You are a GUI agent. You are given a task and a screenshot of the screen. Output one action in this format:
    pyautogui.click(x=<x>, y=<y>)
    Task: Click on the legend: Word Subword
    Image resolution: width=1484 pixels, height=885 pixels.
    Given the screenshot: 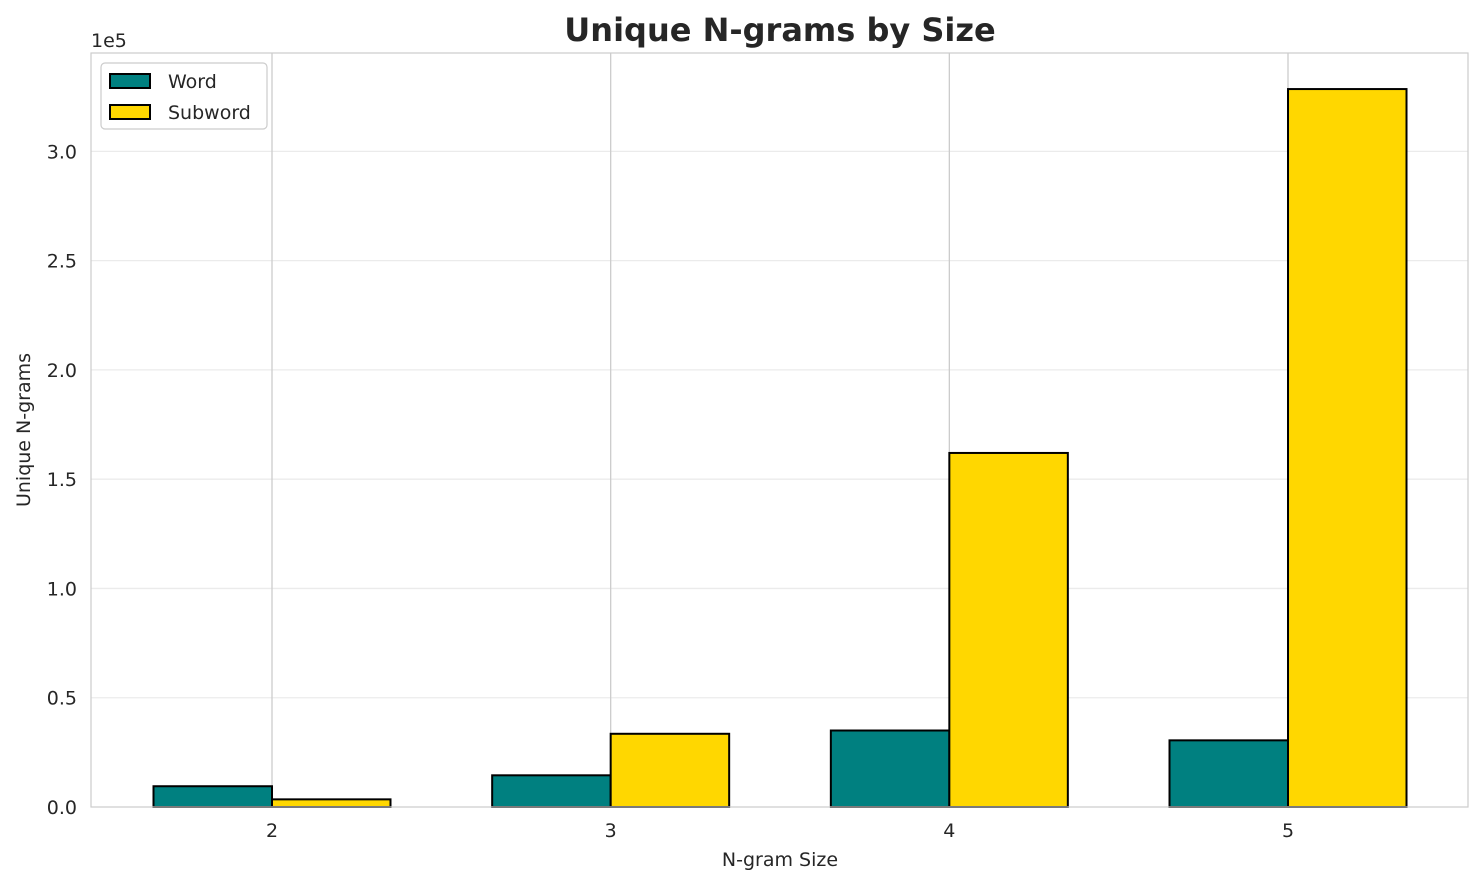 What is the action you would take?
    pyautogui.click(x=184, y=96)
    